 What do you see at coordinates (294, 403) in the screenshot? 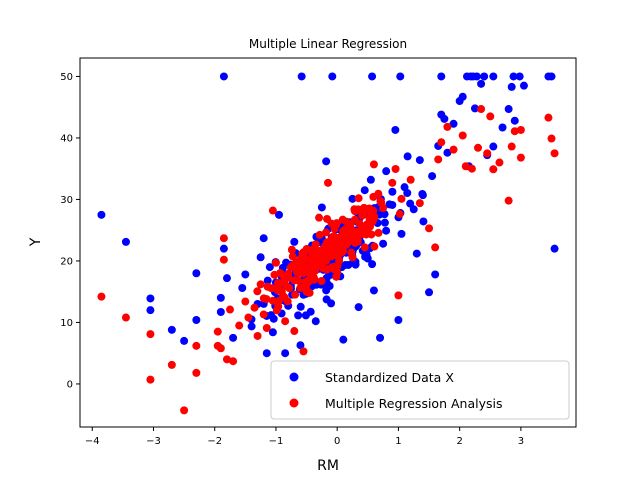
I see `legend-marker-regression` at bounding box center [294, 403].